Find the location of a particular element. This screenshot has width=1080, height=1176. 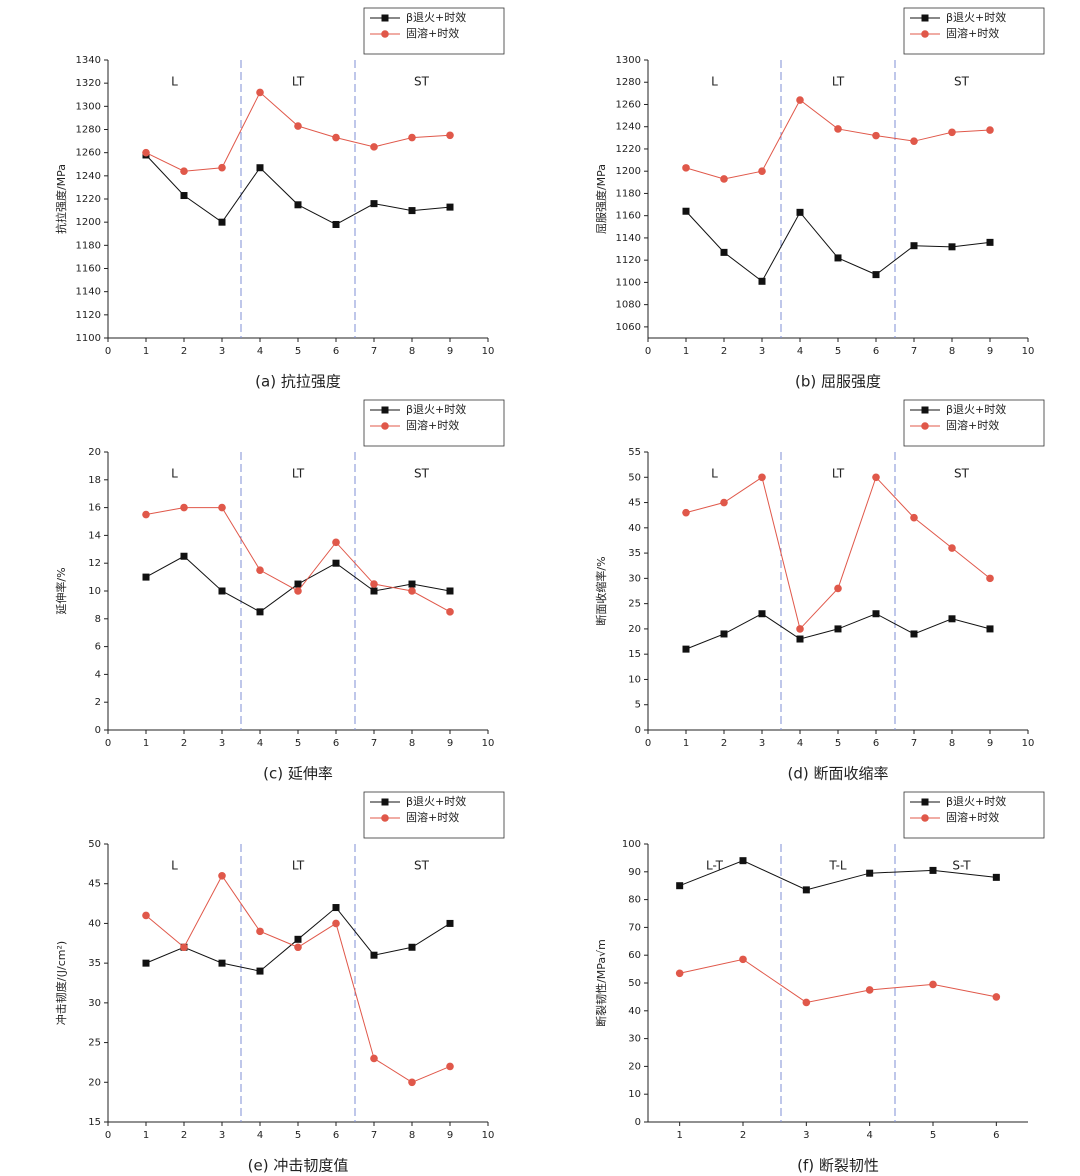

x-tick-label: 4 is located at coordinates (260, 1135).